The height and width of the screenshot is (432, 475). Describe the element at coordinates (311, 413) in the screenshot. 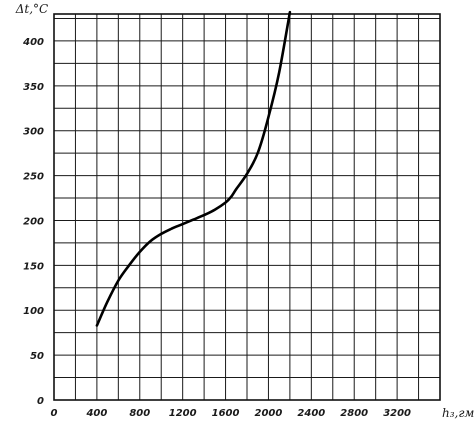

I see `x-tick-label: 2400` at that location.